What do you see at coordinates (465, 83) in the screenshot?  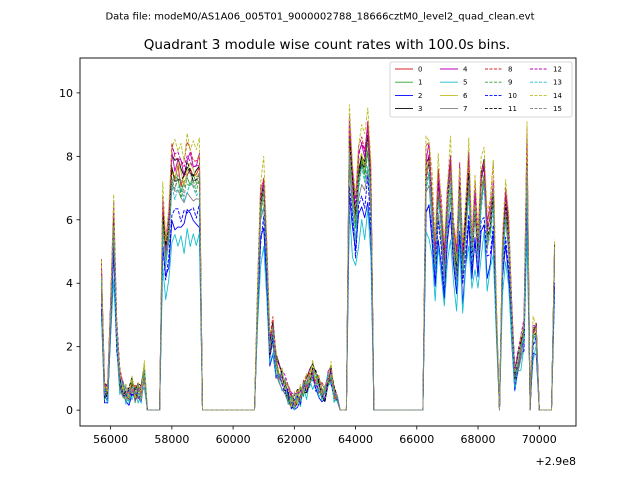 I see `legend-label-5: 5` at bounding box center [465, 83].